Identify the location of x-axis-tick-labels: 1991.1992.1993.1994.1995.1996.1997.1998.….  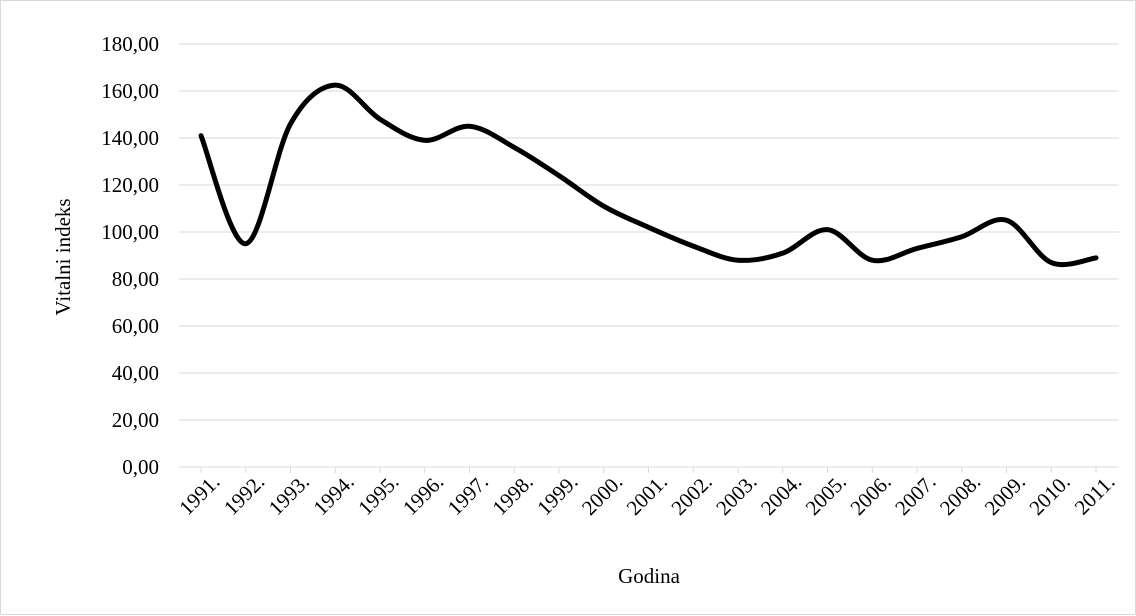
(646, 495).